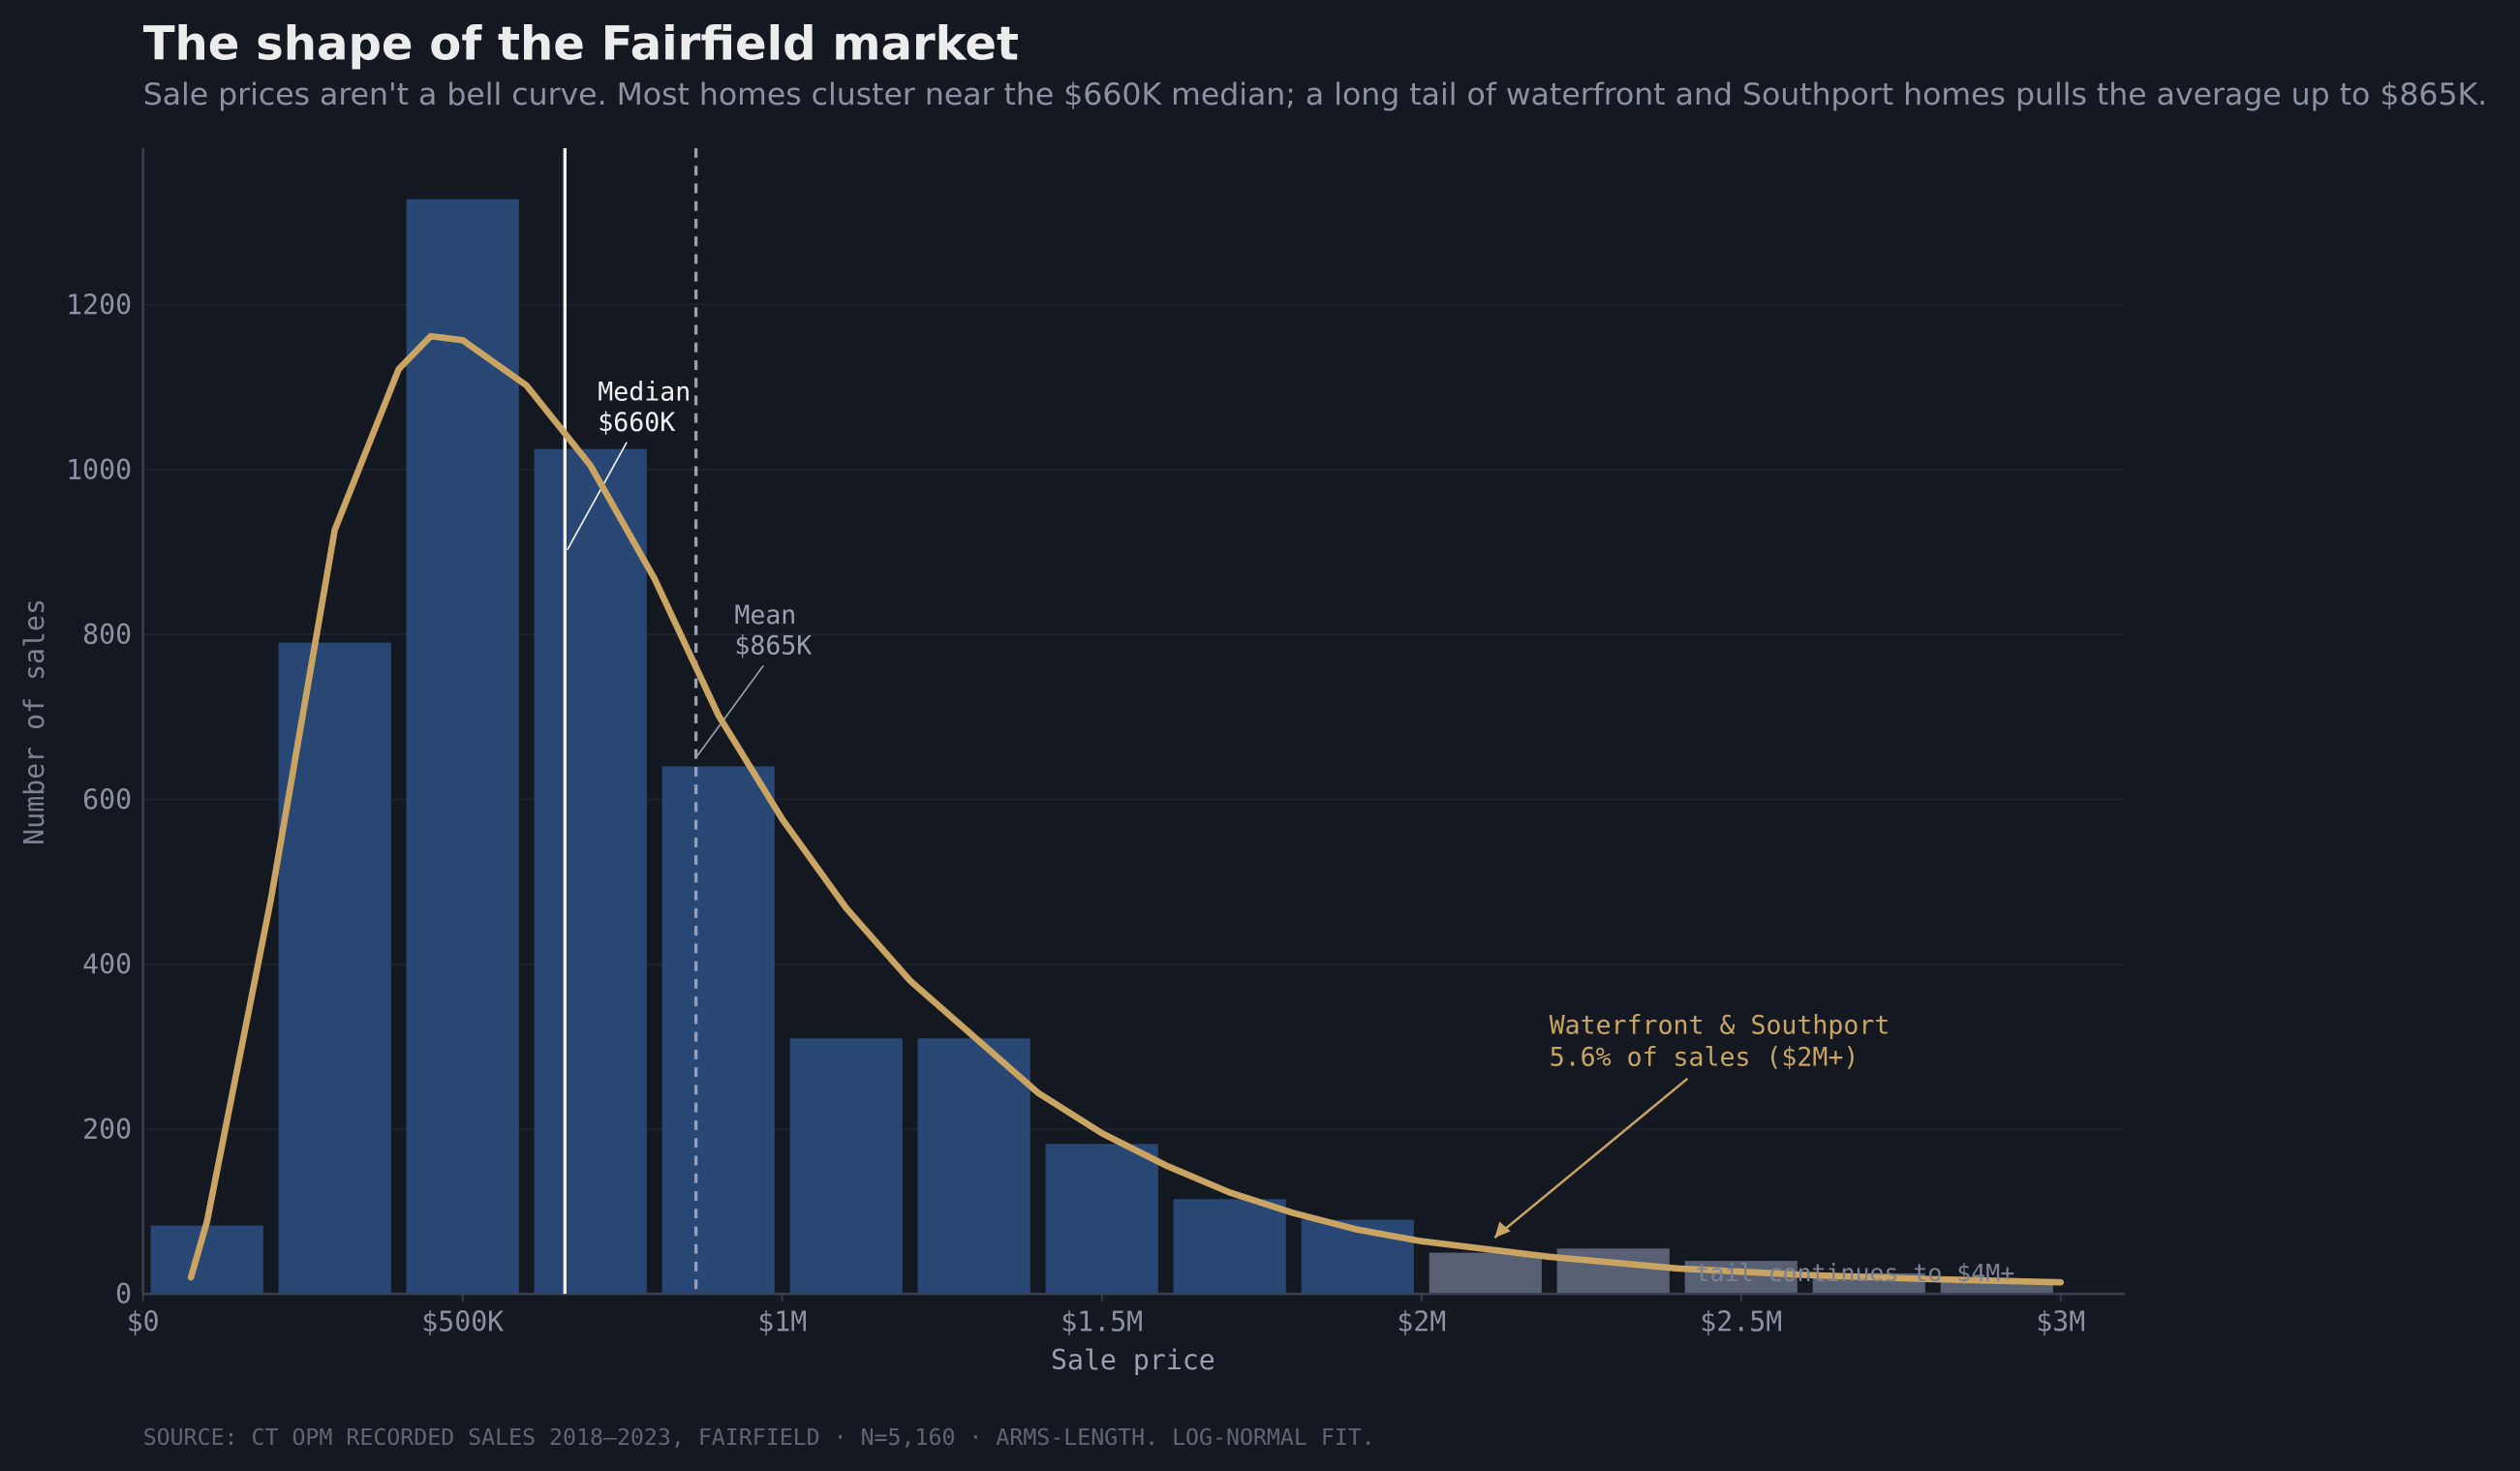  What do you see at coordinates (773, 646) in the screenshot?
I see `mean-label: $865K` at bounding box center [773, 646].